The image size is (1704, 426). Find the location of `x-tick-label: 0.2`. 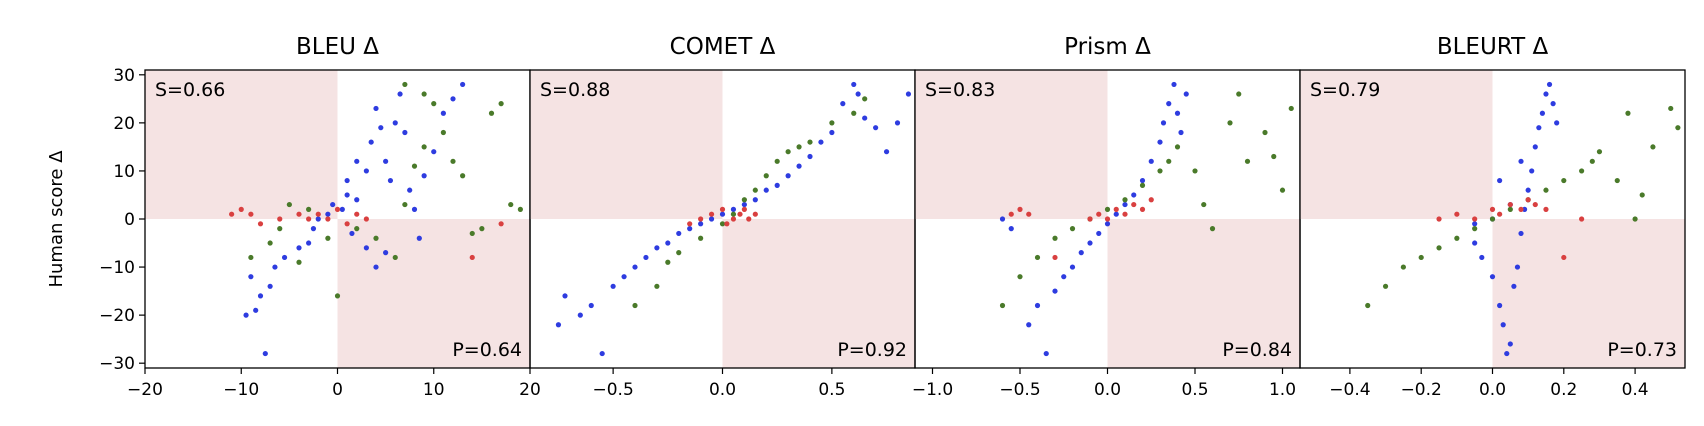

x-tick-label: 0.2 is located at coordinates (1563, 390).